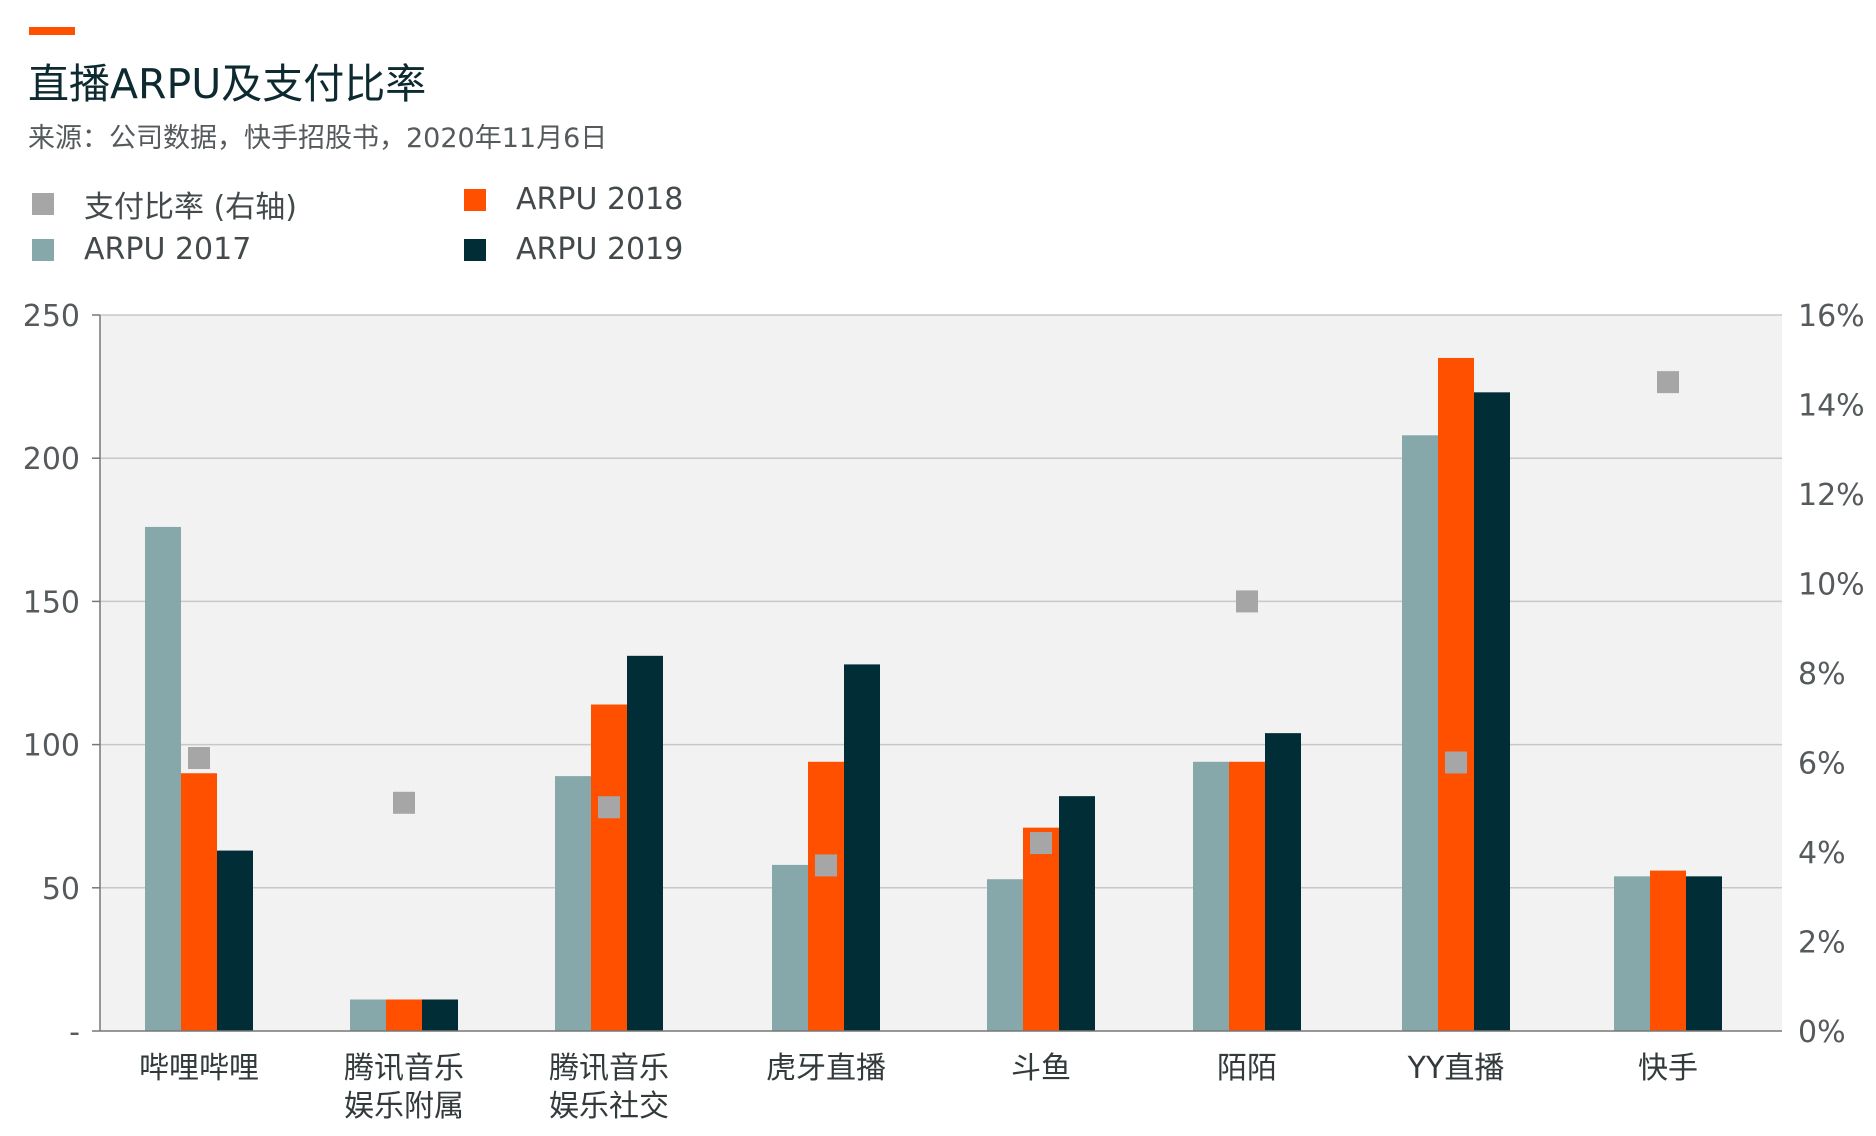 The width and height of the screenshot is (1876, 1136). Describe the element at coordinates (1822, 674) in the screenshot. I see `y-right-tick-label: 8%` at that location.